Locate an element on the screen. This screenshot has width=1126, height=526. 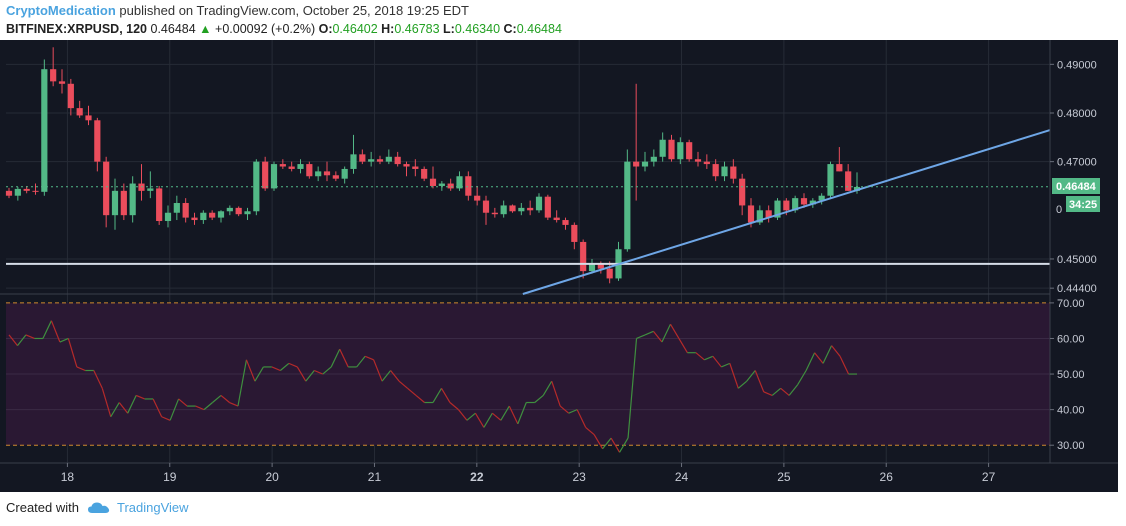
low-value: 0.46340 is located at coordinates (477, 29).